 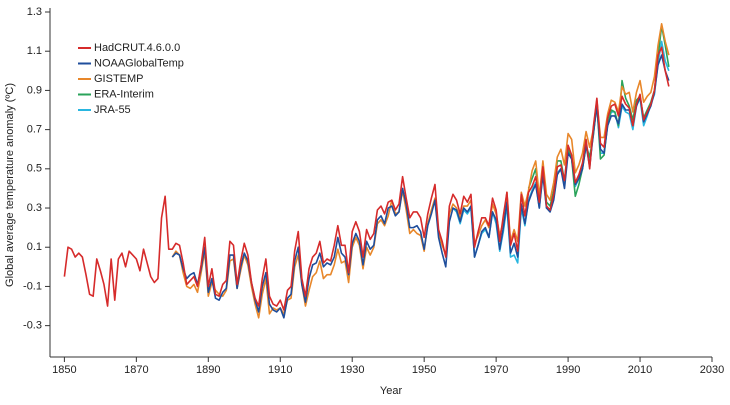 I want to click on x-tick-label: 1850, so click(x=64, y=370).